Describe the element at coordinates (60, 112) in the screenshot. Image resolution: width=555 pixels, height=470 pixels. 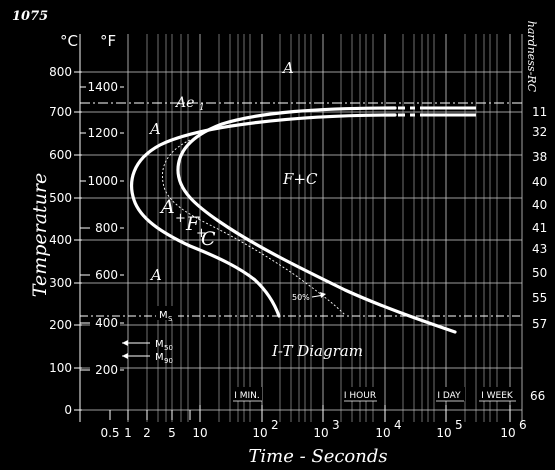
I see `celsius-tick: 700` at that location.